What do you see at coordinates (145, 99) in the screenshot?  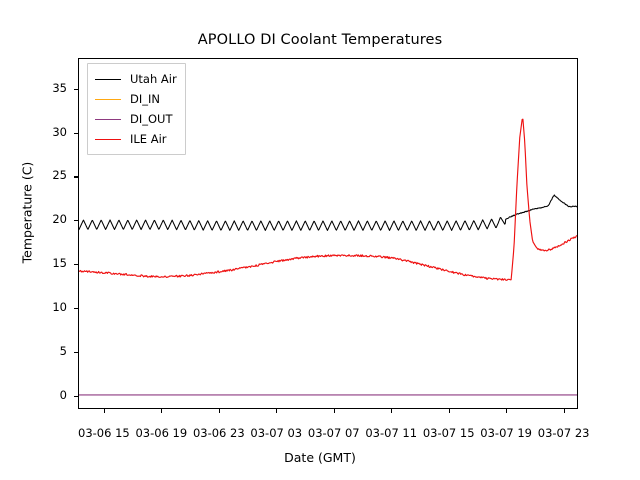 I see `legend-label: DI_IN` at bounding box center [145, 99].